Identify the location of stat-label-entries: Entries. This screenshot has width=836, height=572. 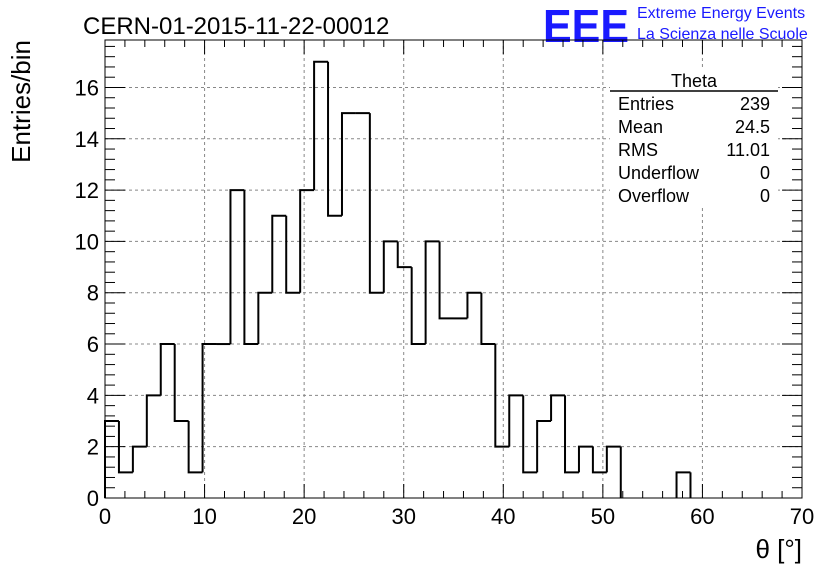
(646, 104).